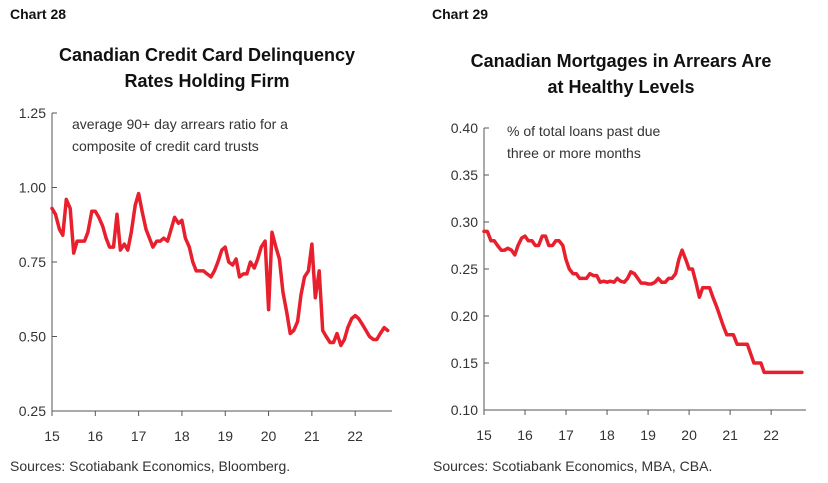  I want to click on y-tick-label: 0.75, so click(32, 262).